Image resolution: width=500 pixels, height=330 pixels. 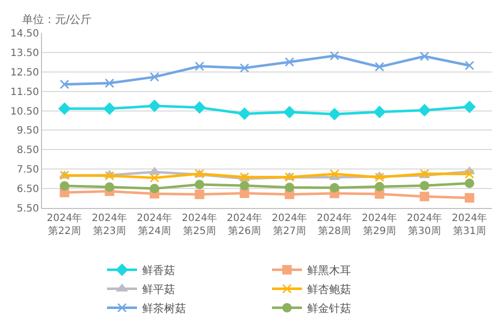 I want to click on legend-label: 鲜茶树菇, so click(x=164, y=309).